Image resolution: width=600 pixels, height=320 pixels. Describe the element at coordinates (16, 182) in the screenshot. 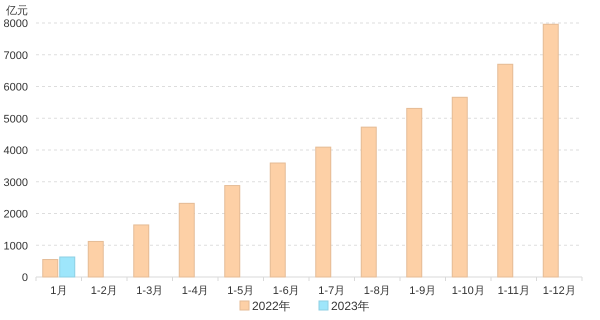

I see `y-tick-label: 3000` at that location.